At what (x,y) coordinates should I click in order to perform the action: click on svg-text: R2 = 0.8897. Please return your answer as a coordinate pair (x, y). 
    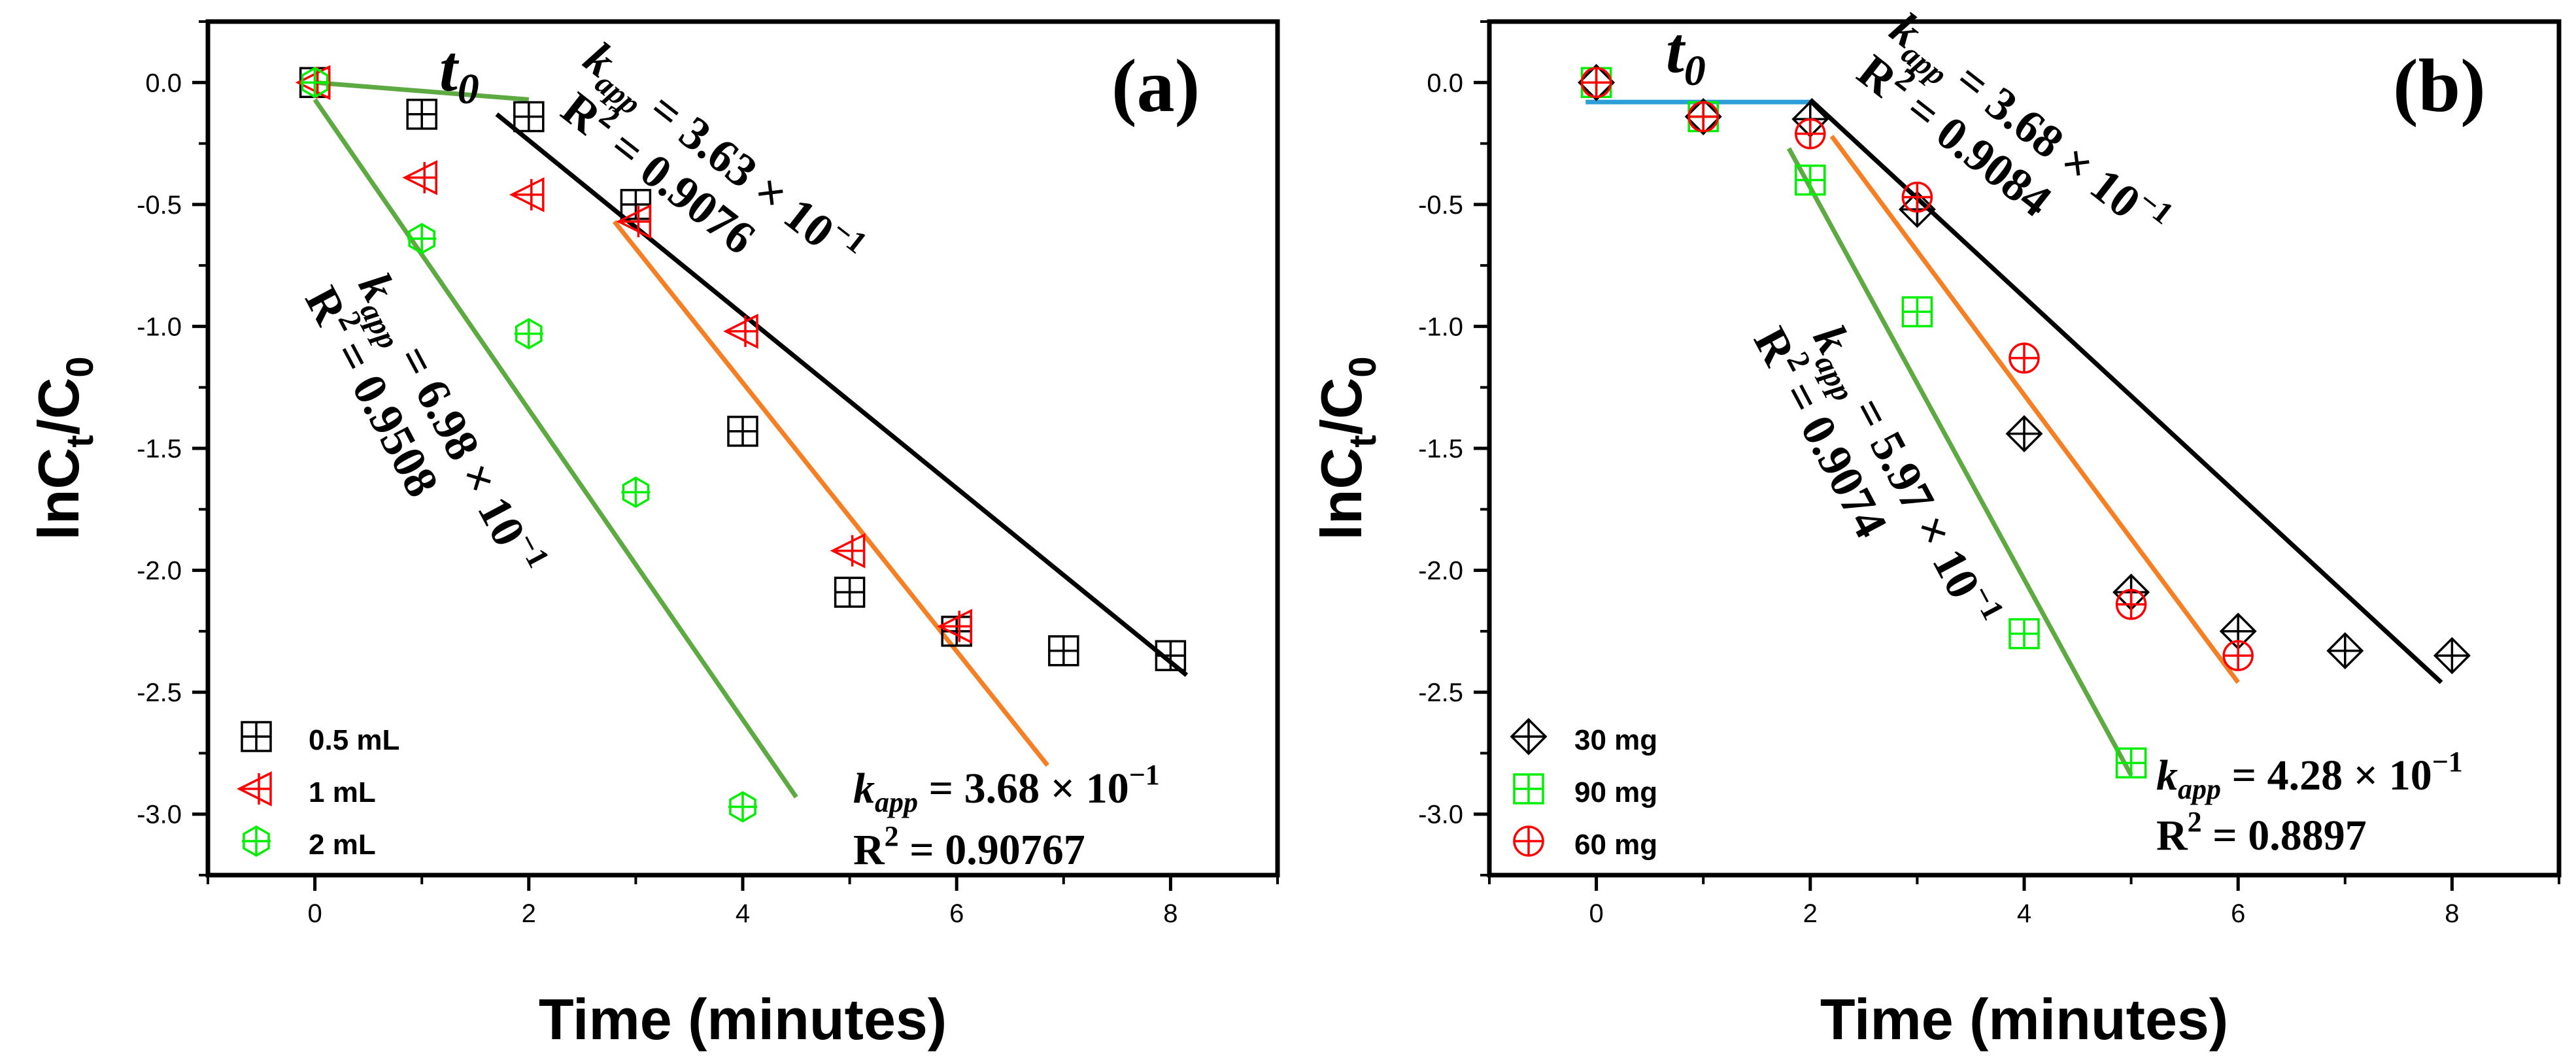
    Looking at the image, I should click on (2261, 832).